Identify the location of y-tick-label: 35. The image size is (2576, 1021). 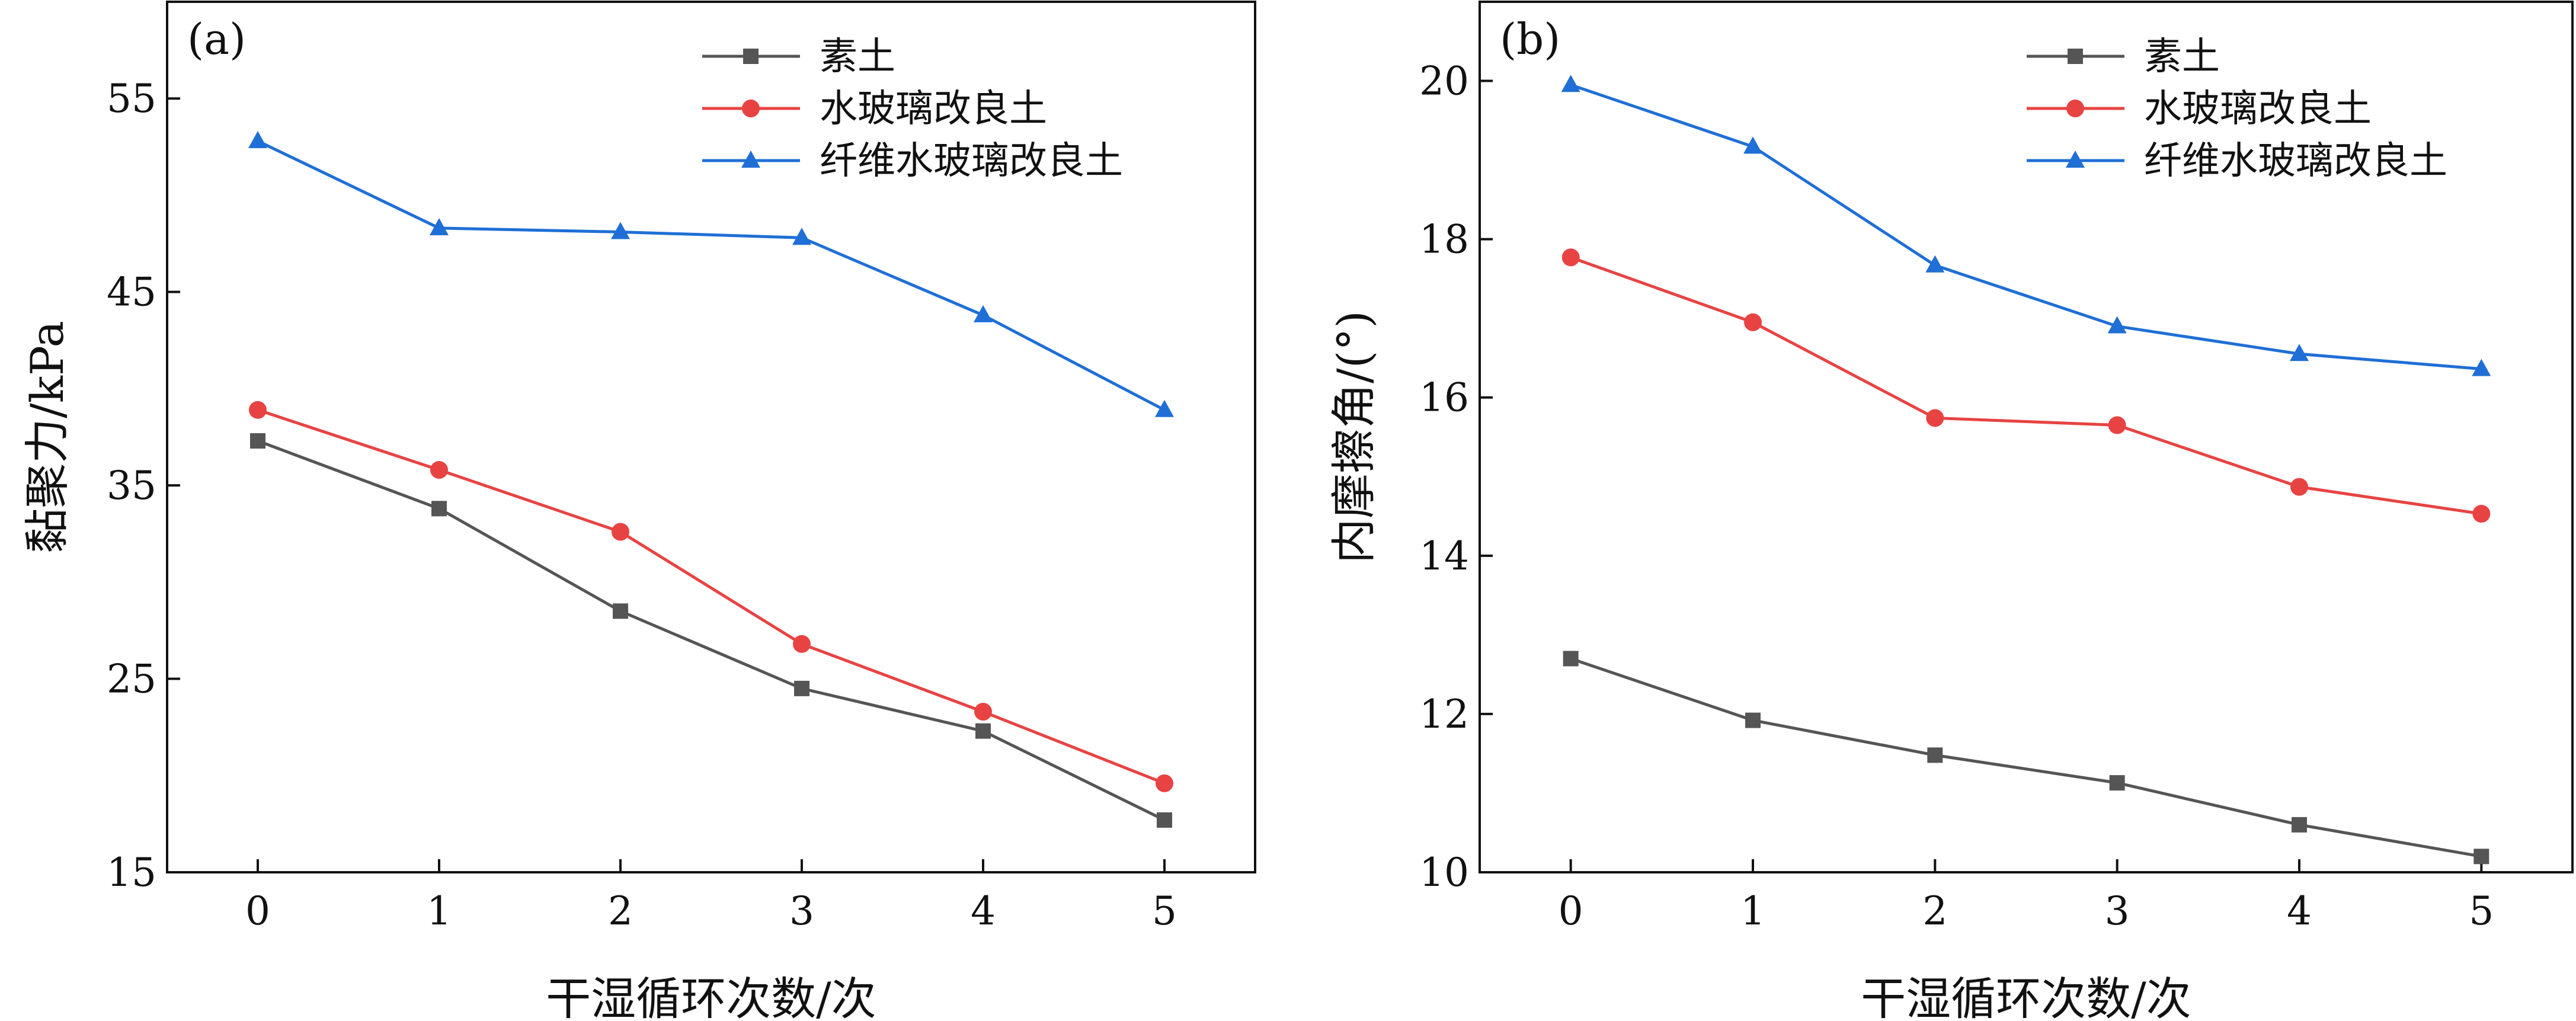
(131, 485).